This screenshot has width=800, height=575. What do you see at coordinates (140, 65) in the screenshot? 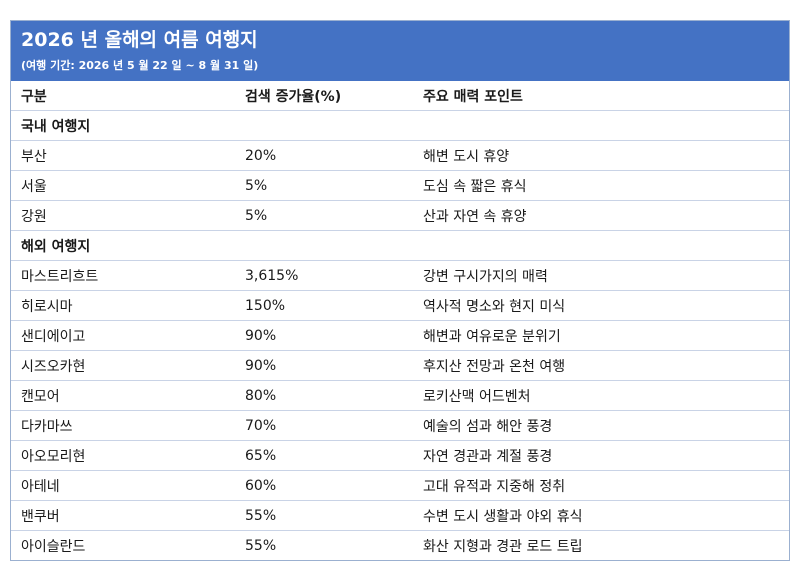
I see `travel-period: (여행 기간: 2026 년 5 월 22 일 ~ 8 월 31 일)` at bounding box center [140, 65].